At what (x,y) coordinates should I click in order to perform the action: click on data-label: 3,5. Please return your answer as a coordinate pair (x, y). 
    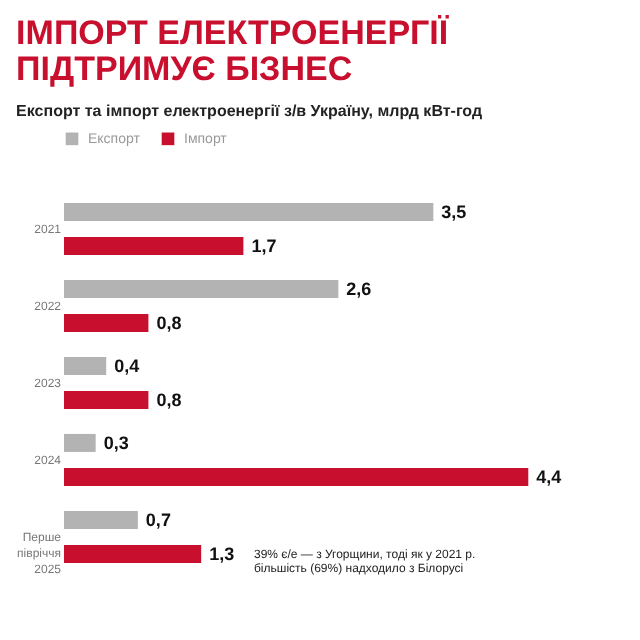
    Looking at the image, I should click on (454, 211).